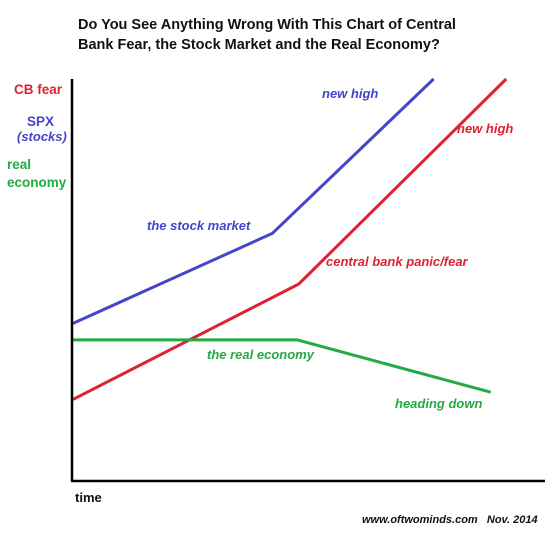 Image resolution: width=550 pixels, height=533 pixels. What do you see at coordinates (42, 136) in the screenshot?
I see `legend-stocks: (stocks)` at bounding box center [42, 136].